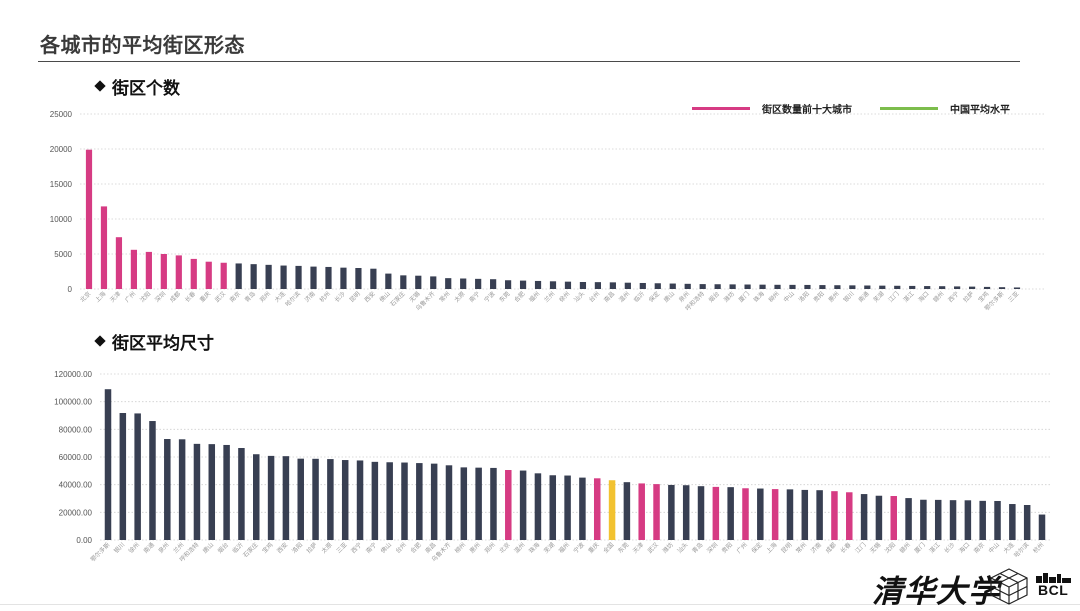 The image size is (1080, 611). I want to click on block-count-section-header: 街区个数, so click(136, 87).